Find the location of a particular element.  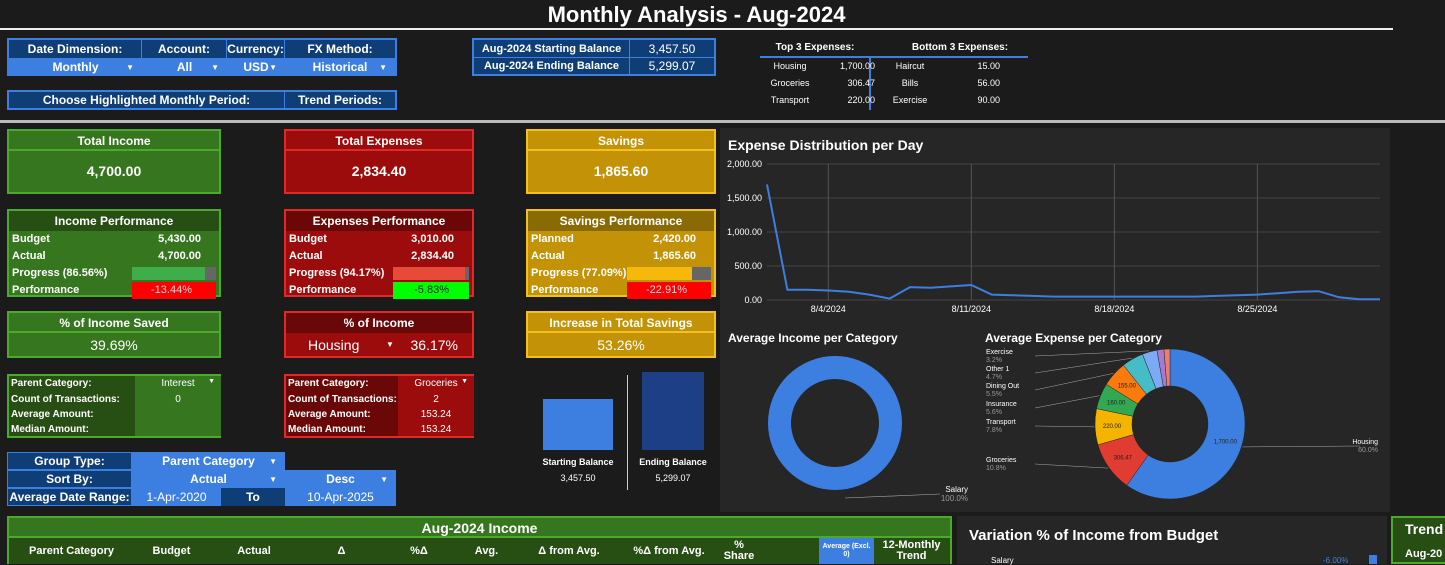

income-actual: 4,700.00 is located at coordinates (179, 256).